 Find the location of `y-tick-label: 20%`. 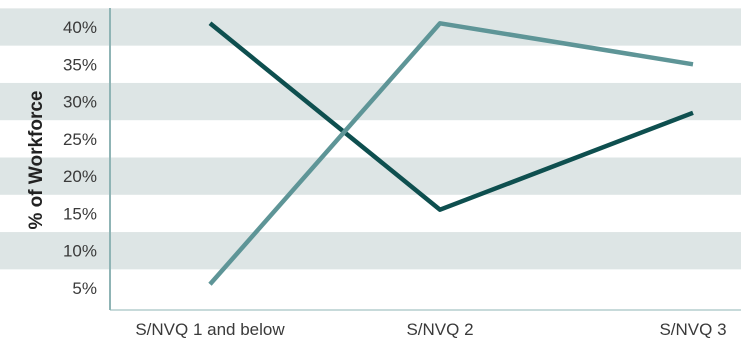

y-tick-label: 20% is located at coordinates (80, 176).